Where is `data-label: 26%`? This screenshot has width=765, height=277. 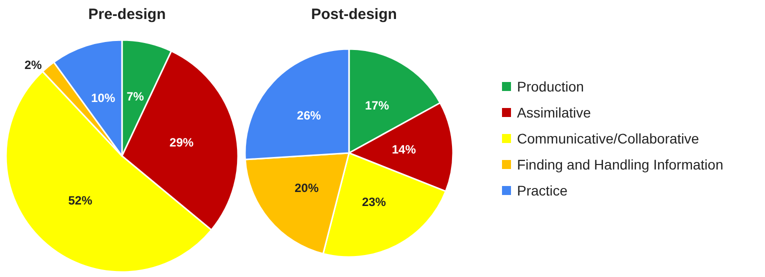
data-label: 26% is located at coordinates (309, 115).